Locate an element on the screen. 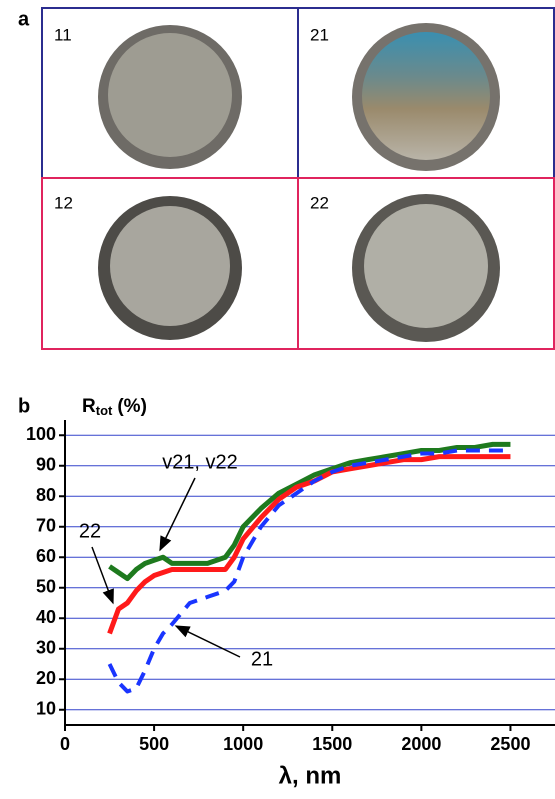  y-tick-label: 40 is located at coordinates (46, 617).